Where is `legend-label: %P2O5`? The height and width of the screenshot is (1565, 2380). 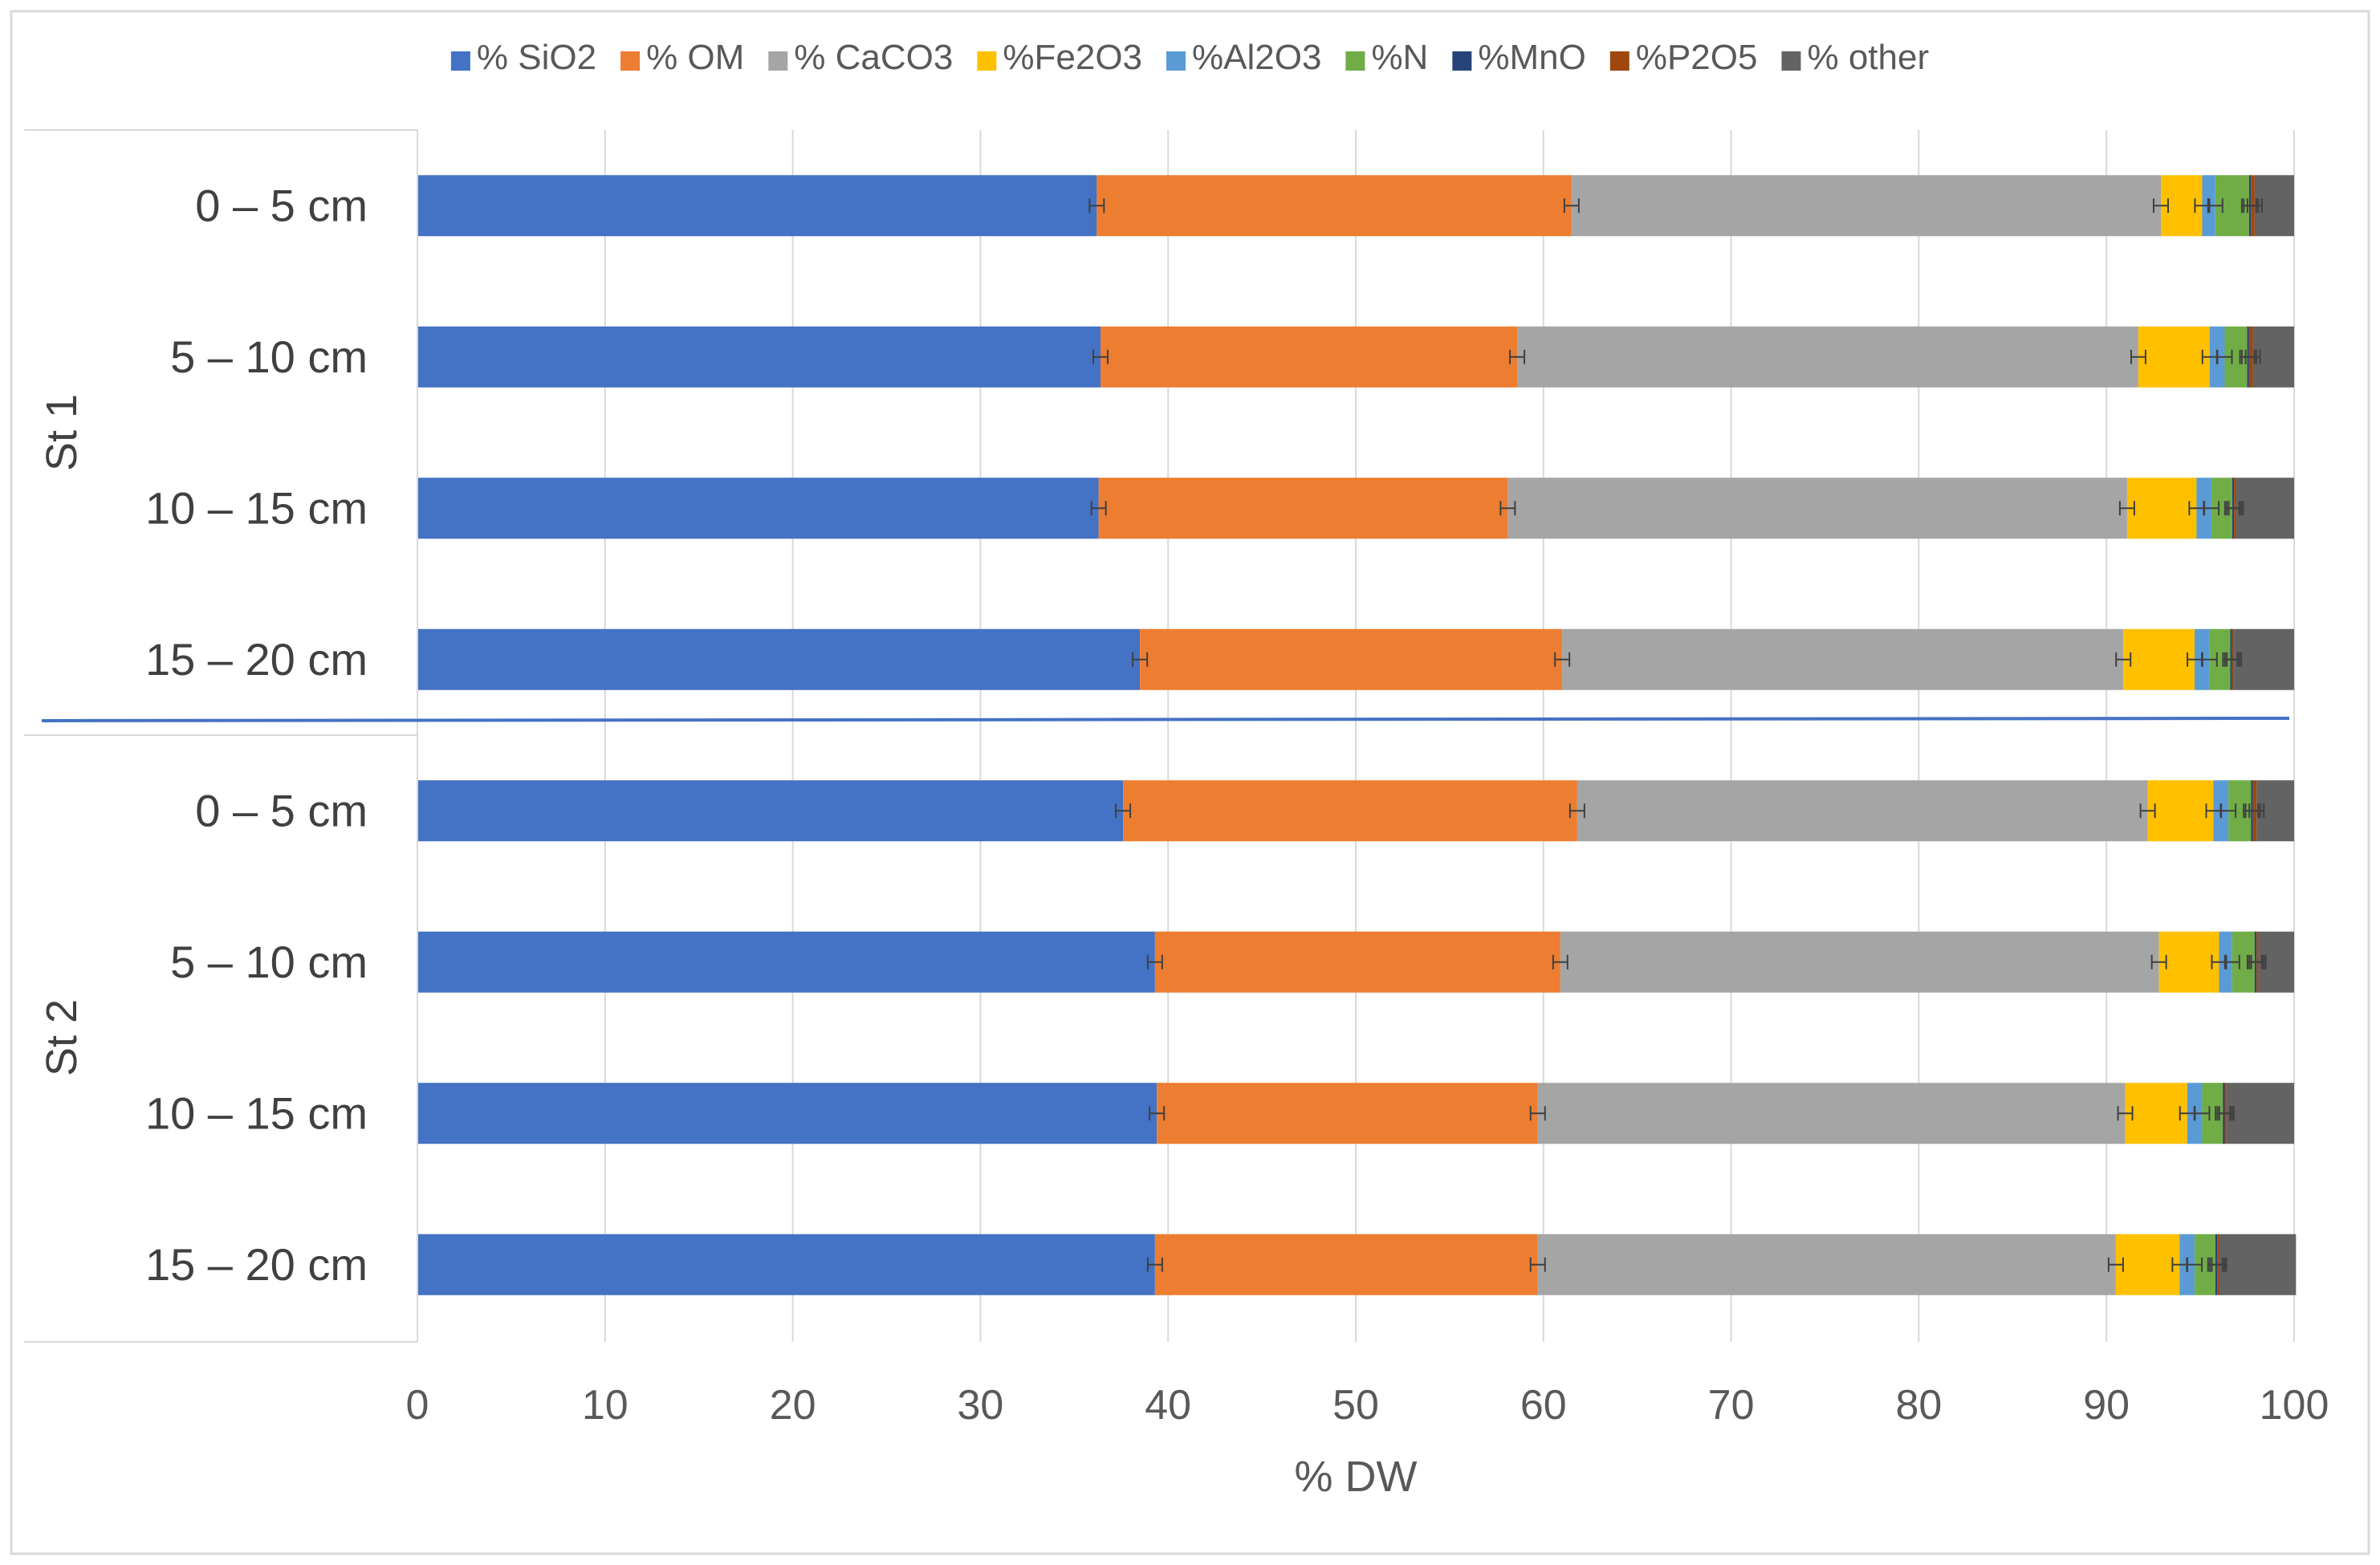 legend-label: %P2O5 is located at coordinates (1697, 57).